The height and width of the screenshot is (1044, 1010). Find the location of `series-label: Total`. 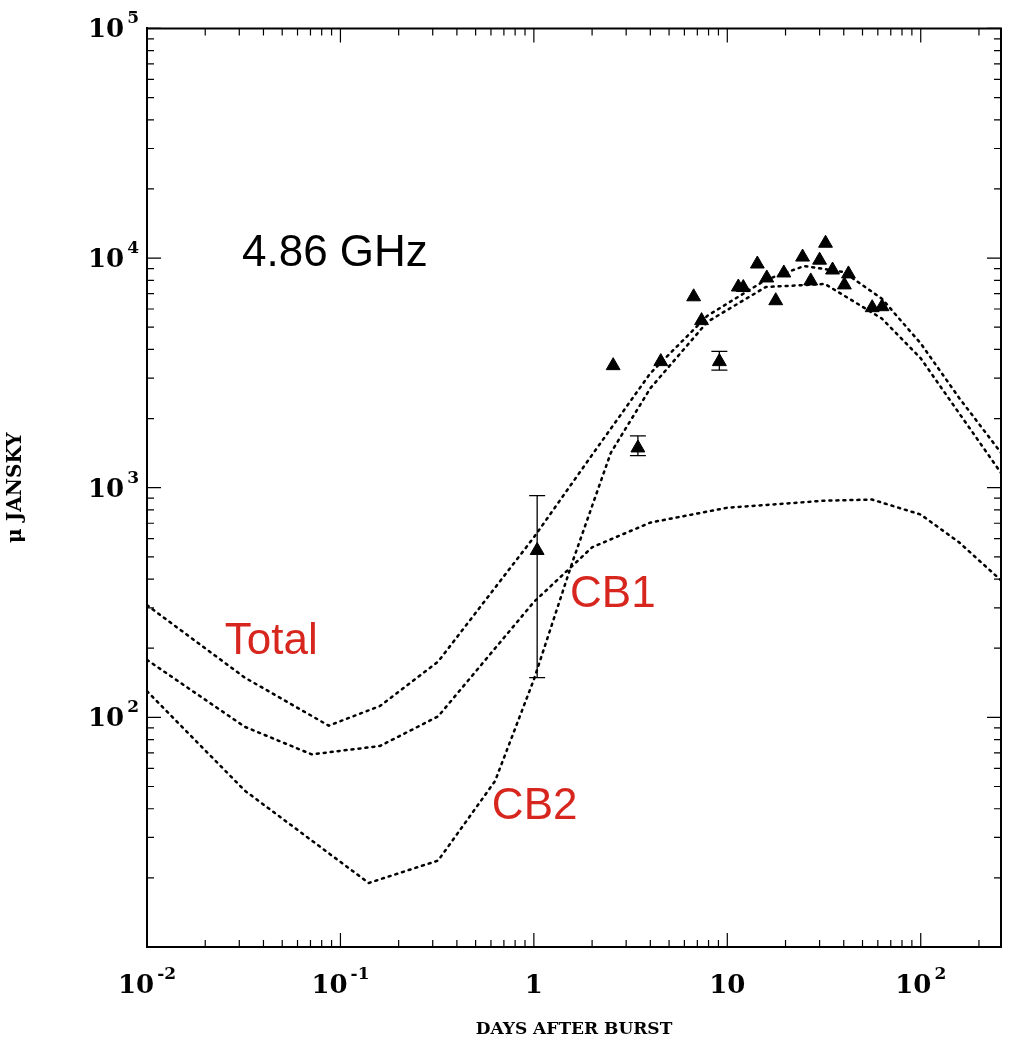

series-label: Total is located at coordinates (271, 638).